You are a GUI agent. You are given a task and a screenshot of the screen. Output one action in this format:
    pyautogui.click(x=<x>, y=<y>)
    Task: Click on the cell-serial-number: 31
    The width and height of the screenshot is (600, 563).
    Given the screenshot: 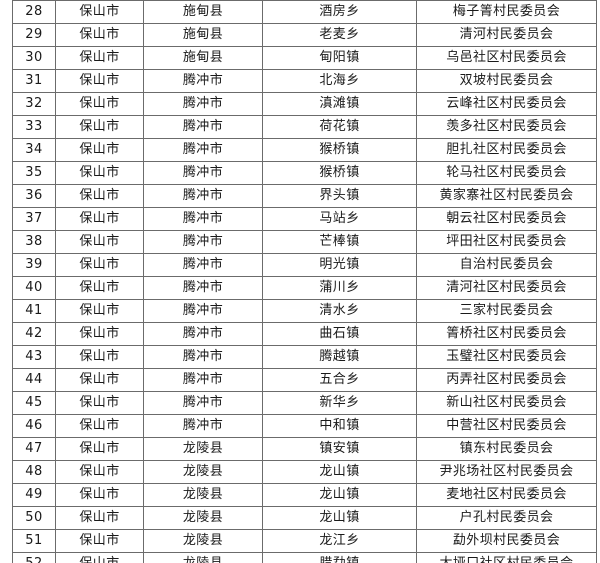 What is the action you would take?
    pyautogui.click(x=34, y=81)
    